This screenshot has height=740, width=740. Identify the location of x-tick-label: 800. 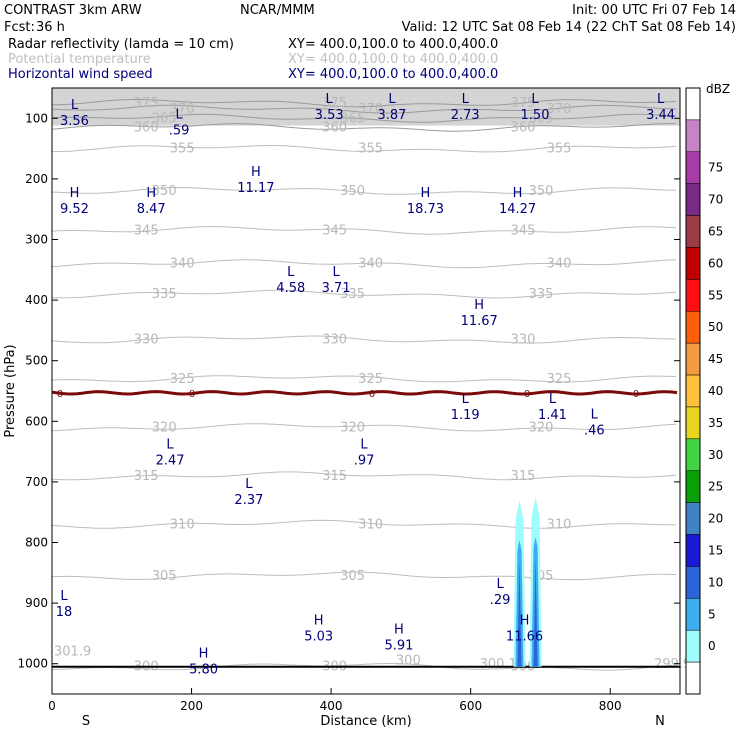
(610, 706).